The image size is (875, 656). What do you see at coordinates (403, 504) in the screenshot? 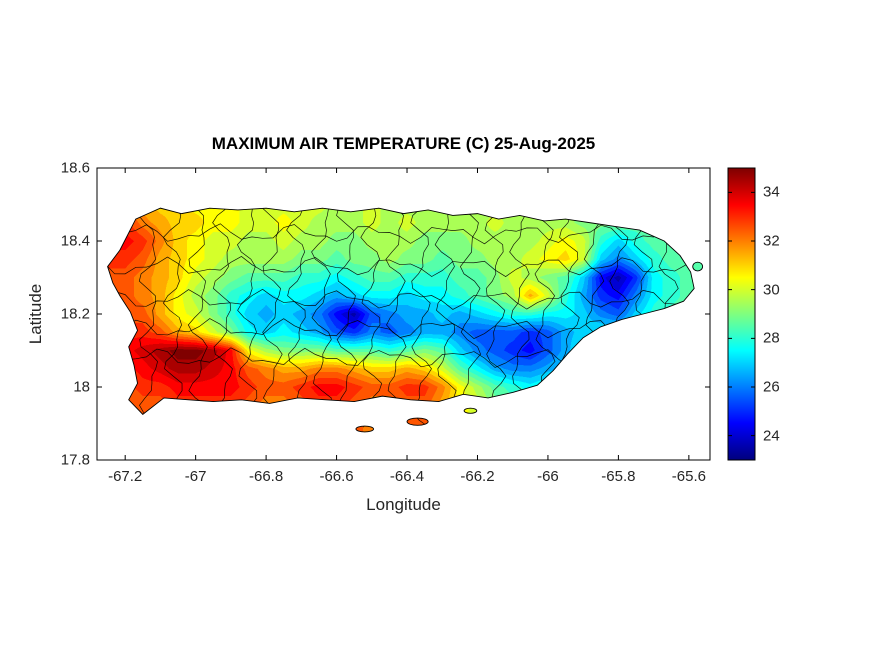
I see `x-axis-label: Longitude` at bounding box center [403, 504].